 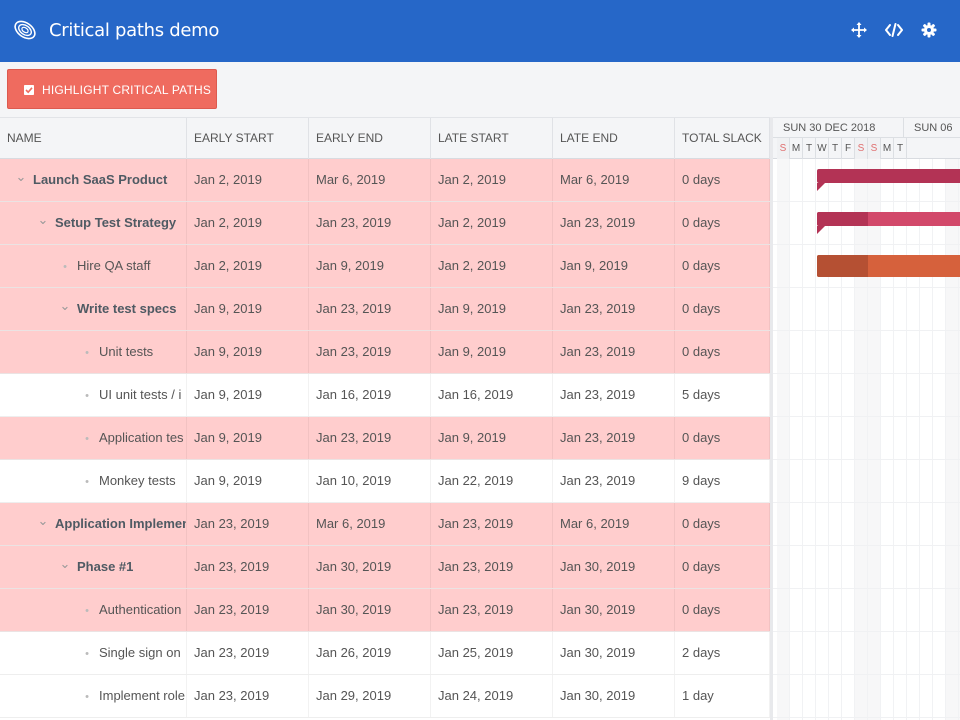 What do you see at coordinates (888, 180) in the screenshot?
I see `gantt-summary-bar` at bounding box center [888, 180].